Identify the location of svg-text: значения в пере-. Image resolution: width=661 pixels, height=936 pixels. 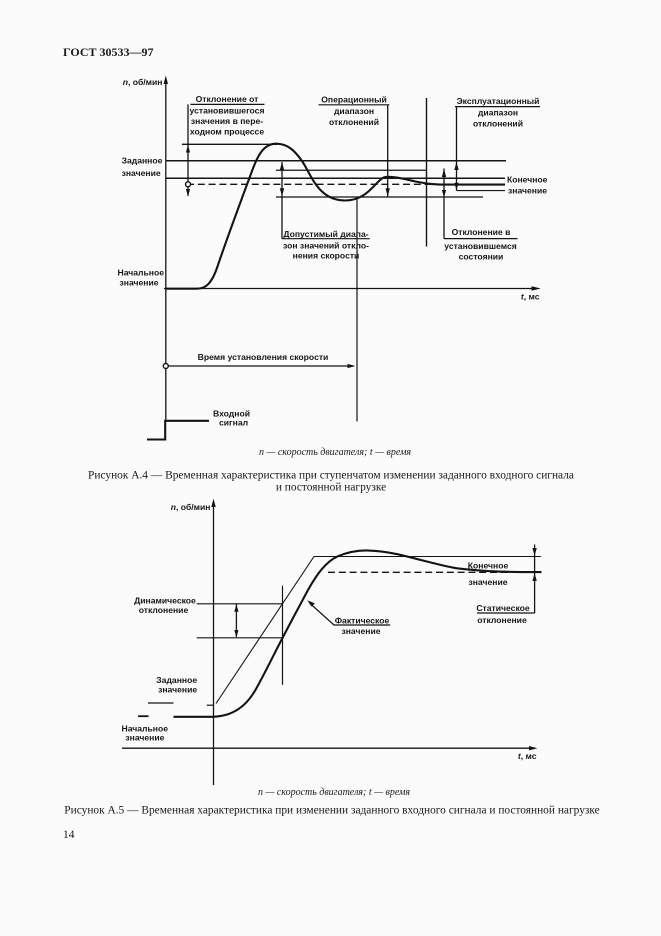
(227, 121).